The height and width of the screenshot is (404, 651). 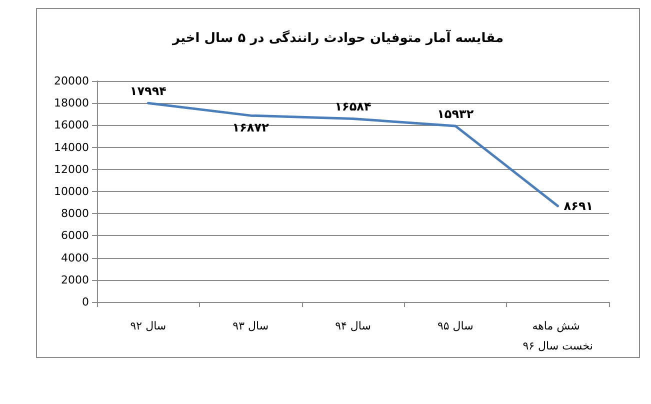 I want to click on y-tick-label: 4000, so click(x=75, y=257).